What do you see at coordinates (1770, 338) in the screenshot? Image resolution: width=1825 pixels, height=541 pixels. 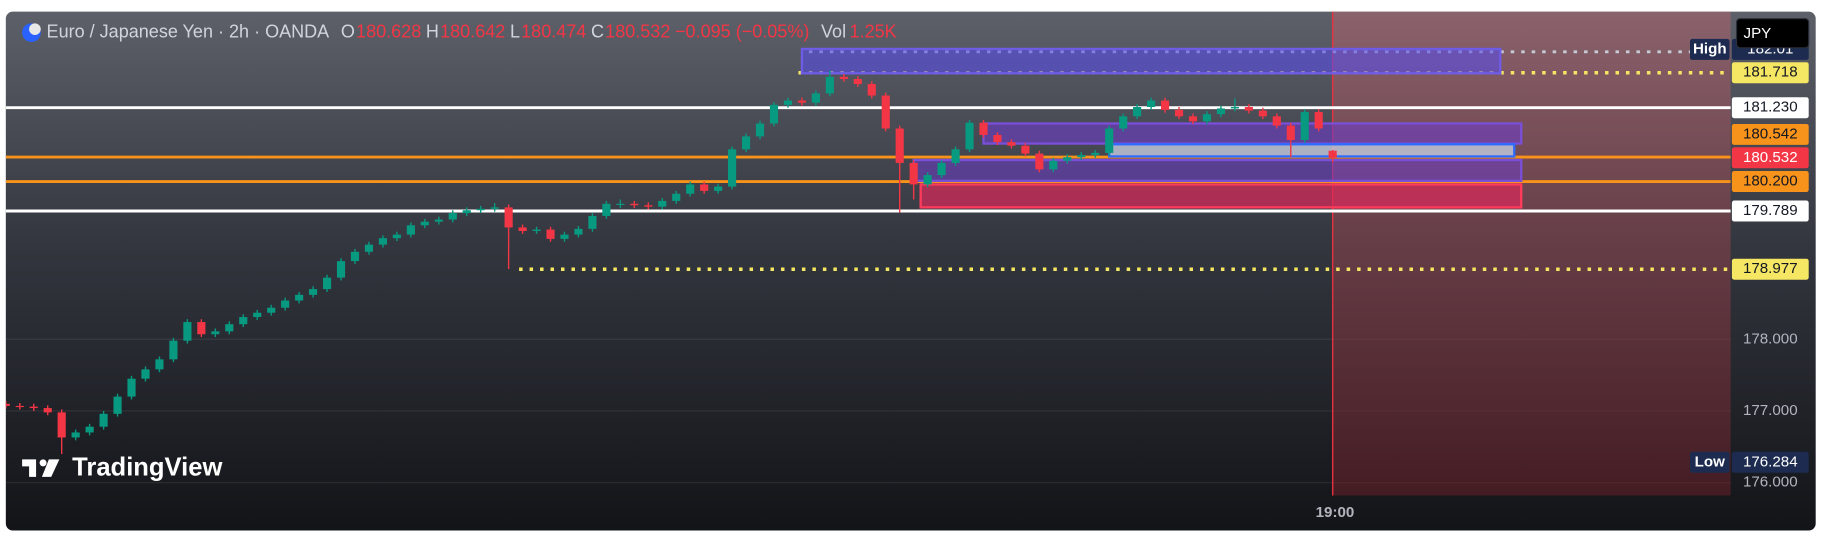 I see `y-tick-label: 178.000` at bounding box center [1770, 338].